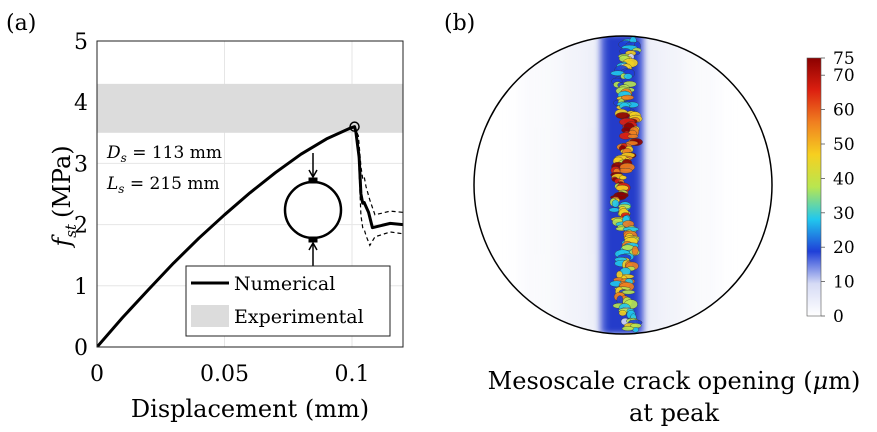 The height and width of the screenshot is (432, 877). I want to click on y-tick-label: 2, so click(81, 226).